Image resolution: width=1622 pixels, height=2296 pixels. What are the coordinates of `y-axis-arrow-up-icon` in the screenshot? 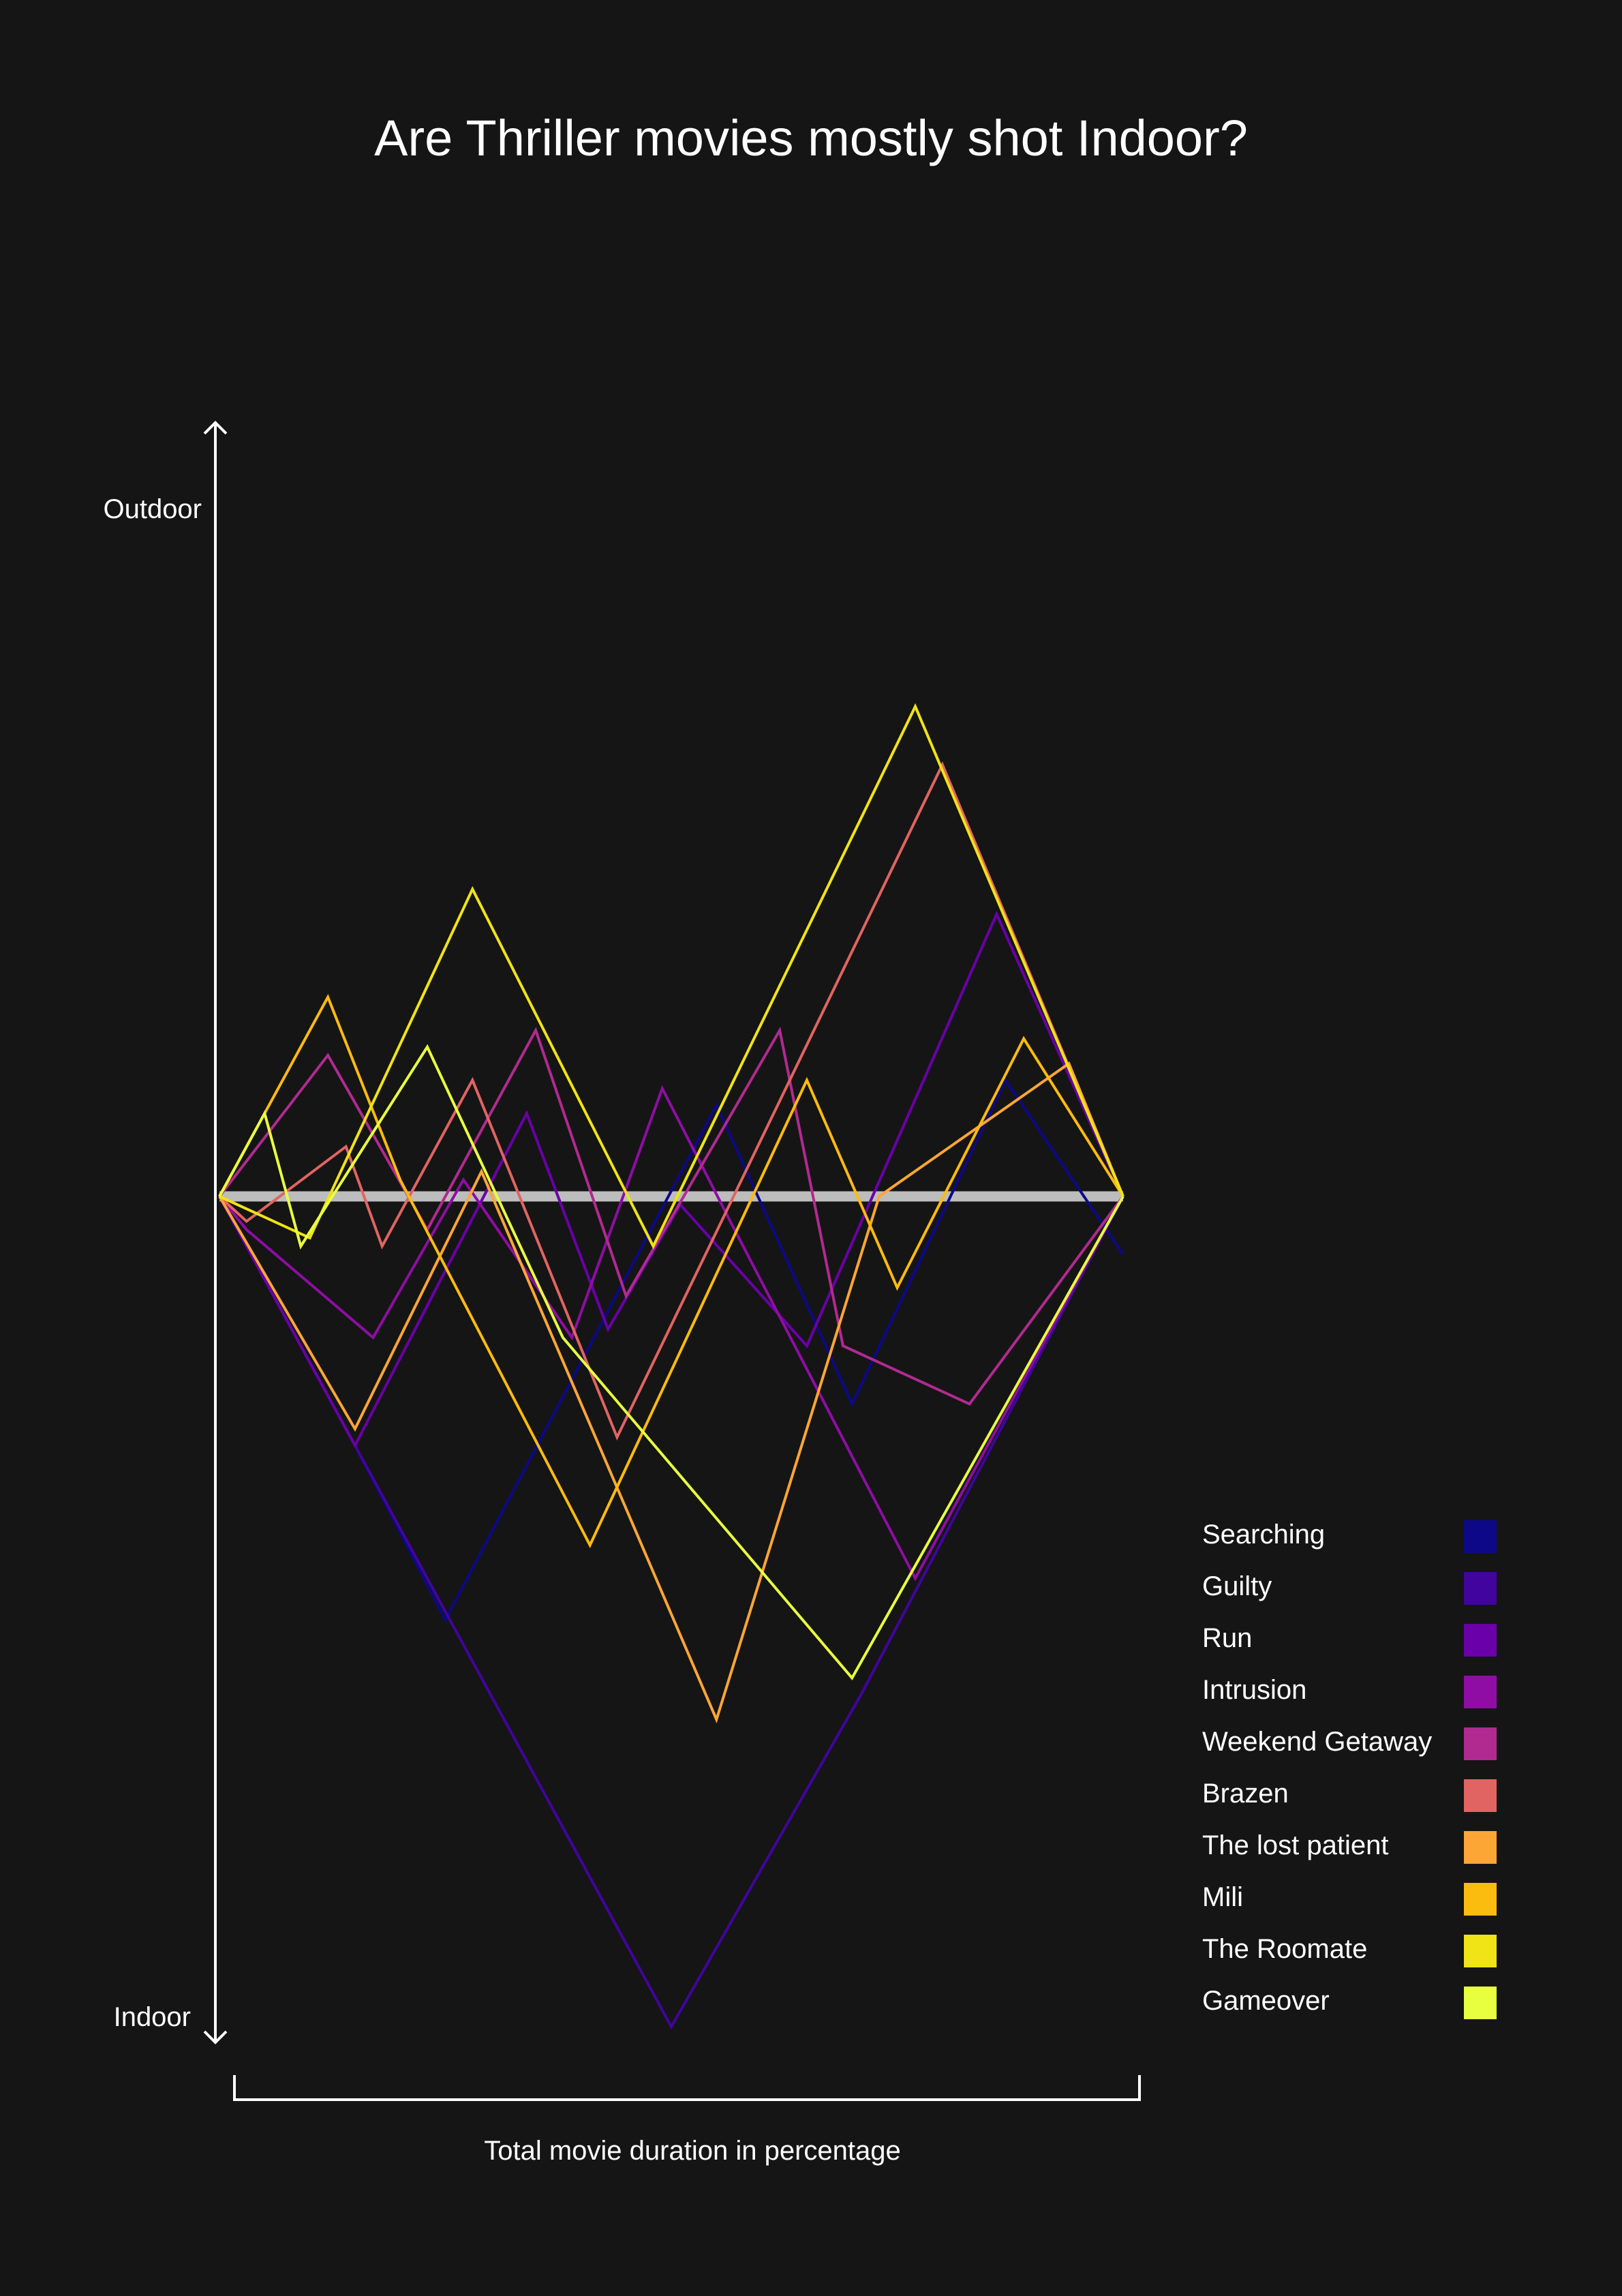 It's located at (215, 428).